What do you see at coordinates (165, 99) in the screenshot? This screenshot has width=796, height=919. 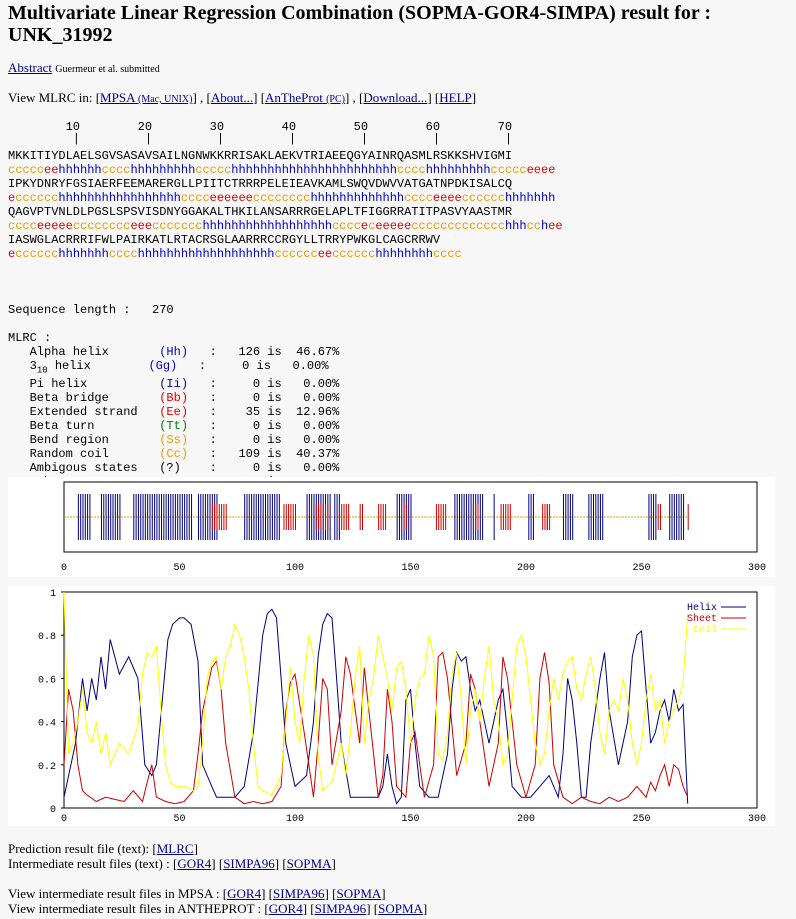 I see `mpsa-link-platforms: (Mac, UNIX)` at bounding box center [165, 99].